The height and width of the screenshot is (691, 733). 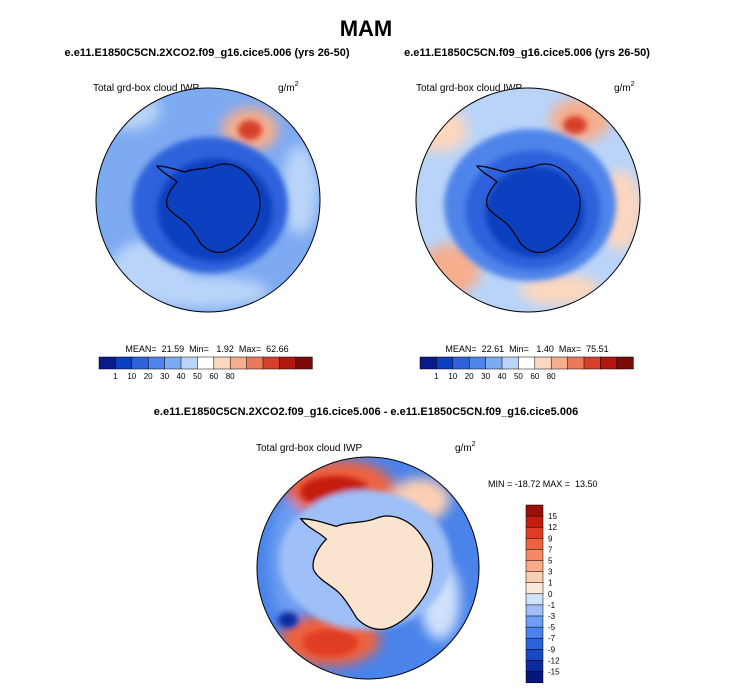 What do you see at coordinates (624, 87) in the screenshot?
I see `panel-control-units: g/m2` at bounding box center [624, 87].